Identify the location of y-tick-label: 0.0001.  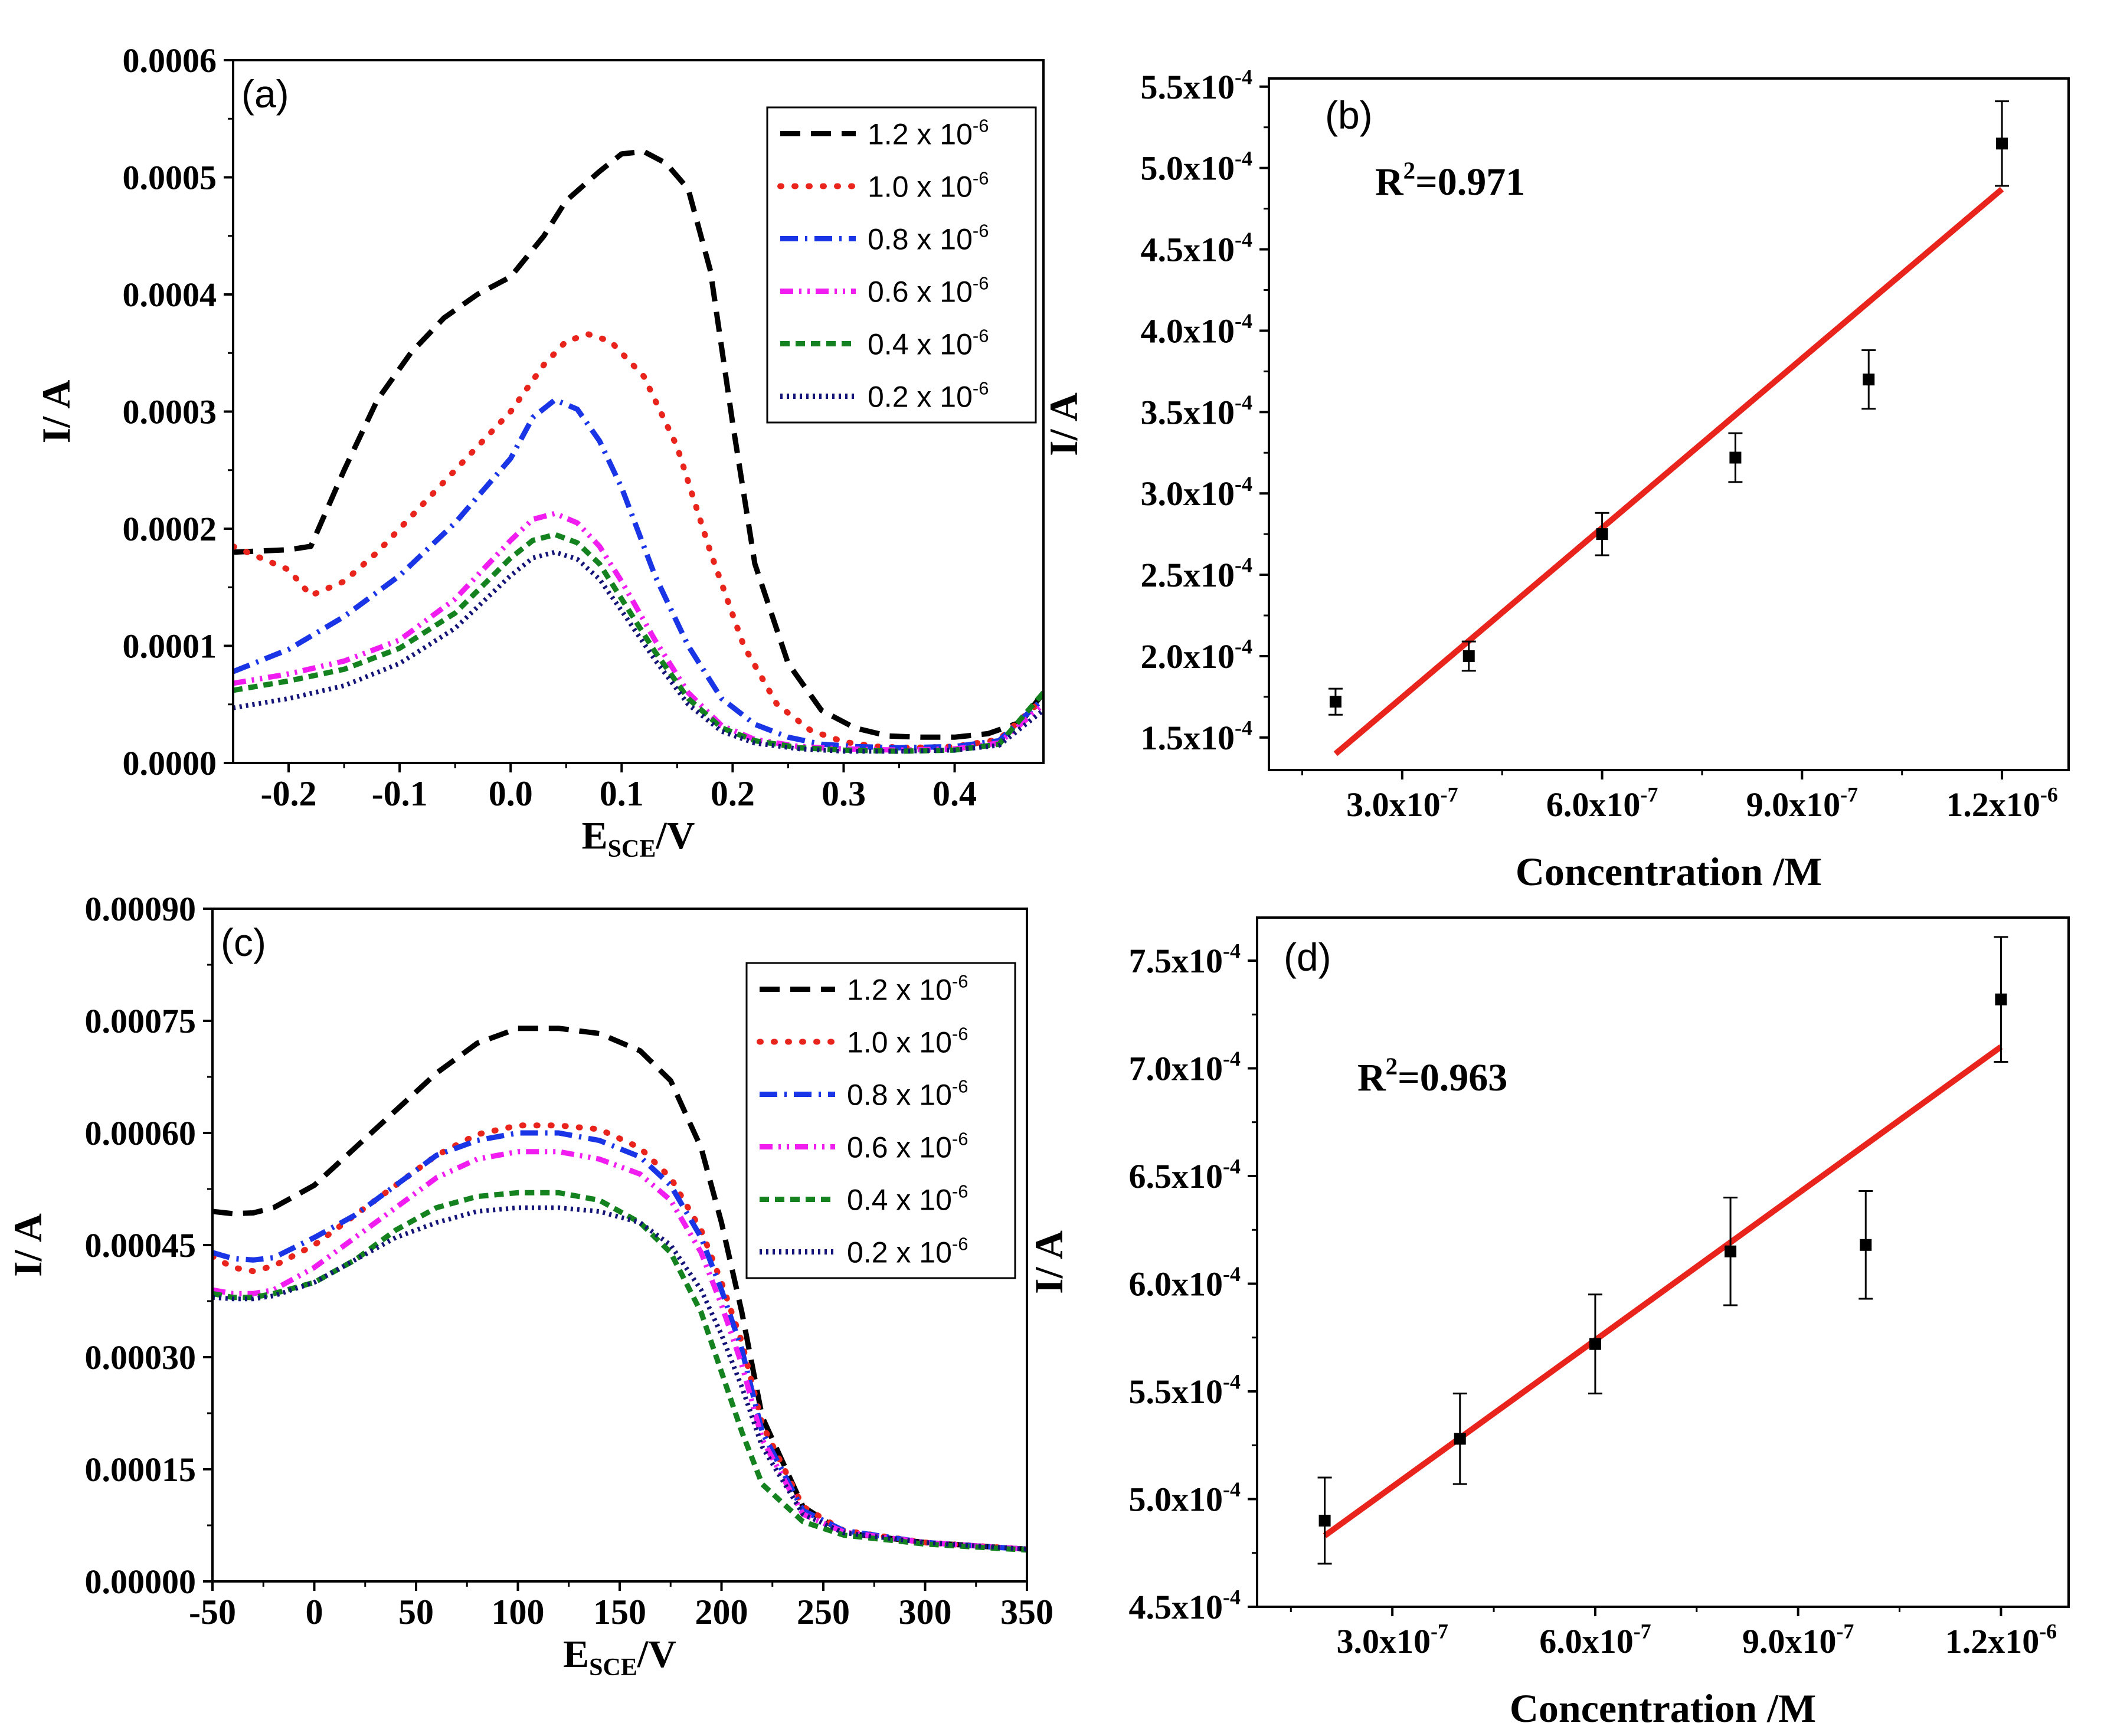
(170, 646).